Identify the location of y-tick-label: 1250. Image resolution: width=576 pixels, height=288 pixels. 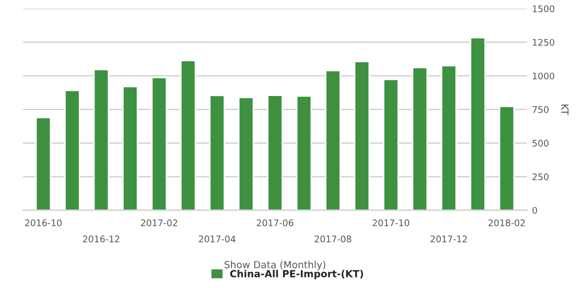
(543, 42).